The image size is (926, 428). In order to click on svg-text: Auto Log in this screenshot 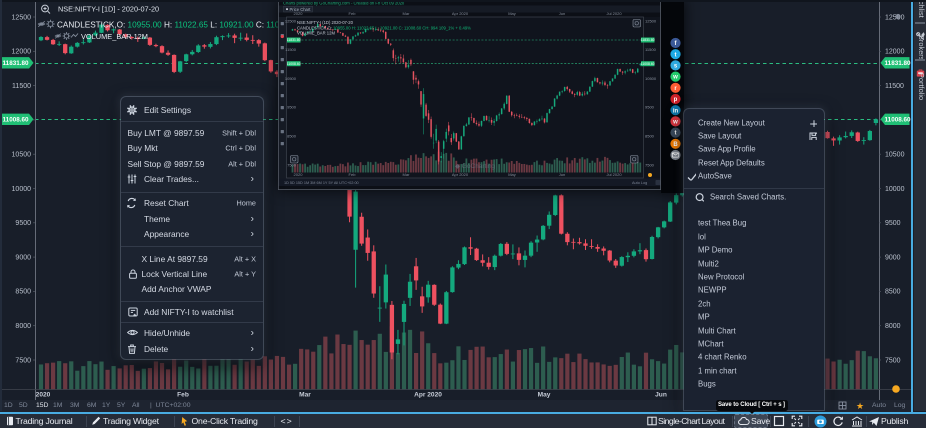, I will do `click(639, 183)`.